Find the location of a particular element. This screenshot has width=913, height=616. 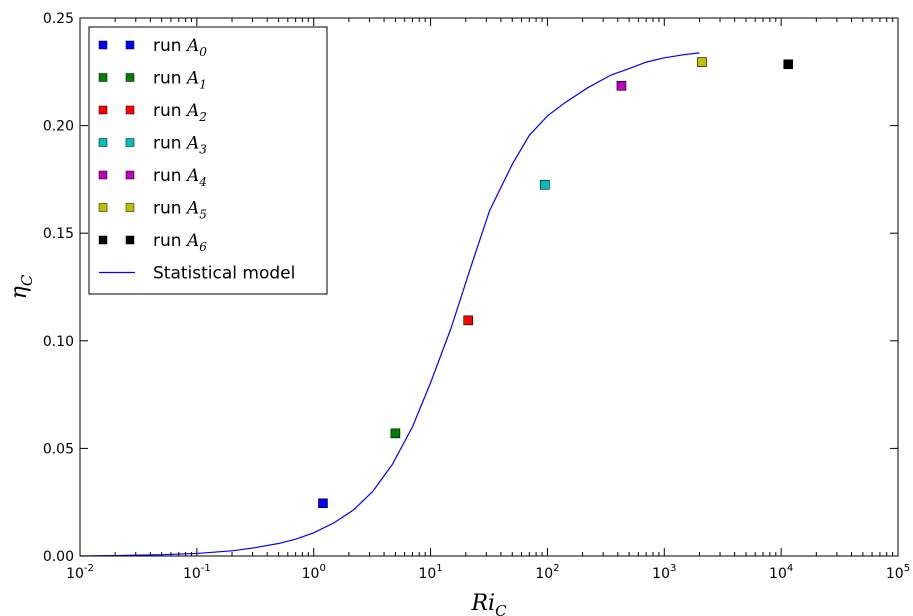

legend-label-sub: 4 is located at coordinates (202, 182).